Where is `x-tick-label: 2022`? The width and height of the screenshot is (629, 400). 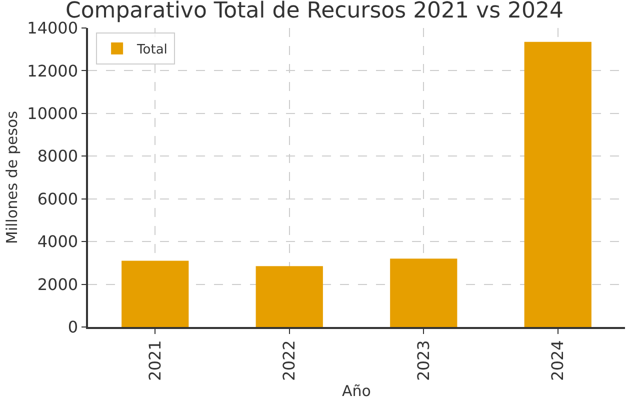 x-tick-label: 2022 is located at coordinates (289, 360).